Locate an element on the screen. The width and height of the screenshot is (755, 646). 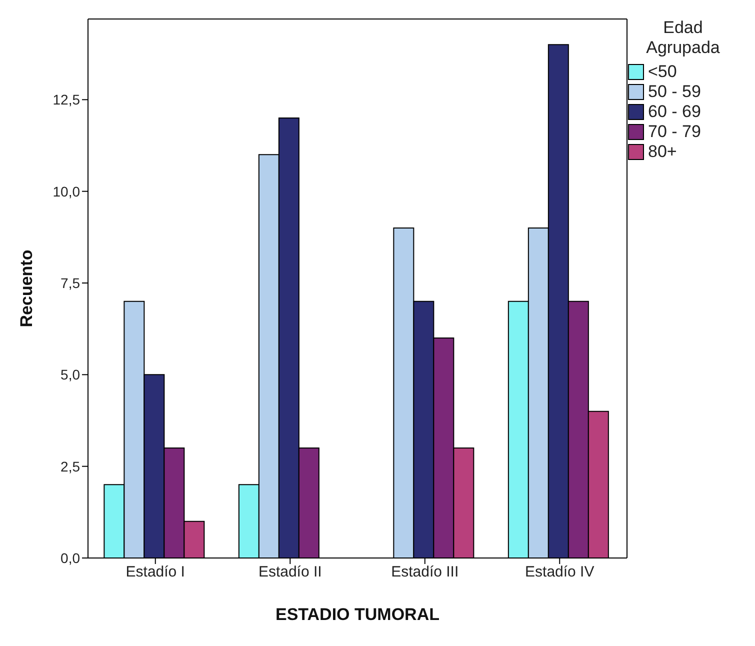
y-tick-label: 2,5 is located at coordinates (70, 466).